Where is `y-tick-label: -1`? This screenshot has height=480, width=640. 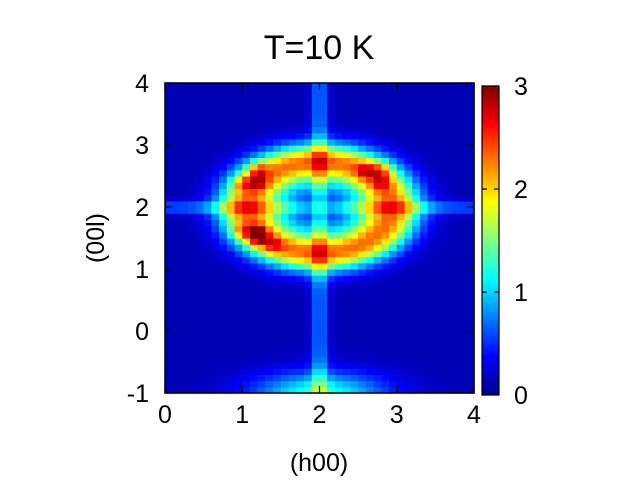 y-tick-label: -1 is located at coordinates (138, 394).